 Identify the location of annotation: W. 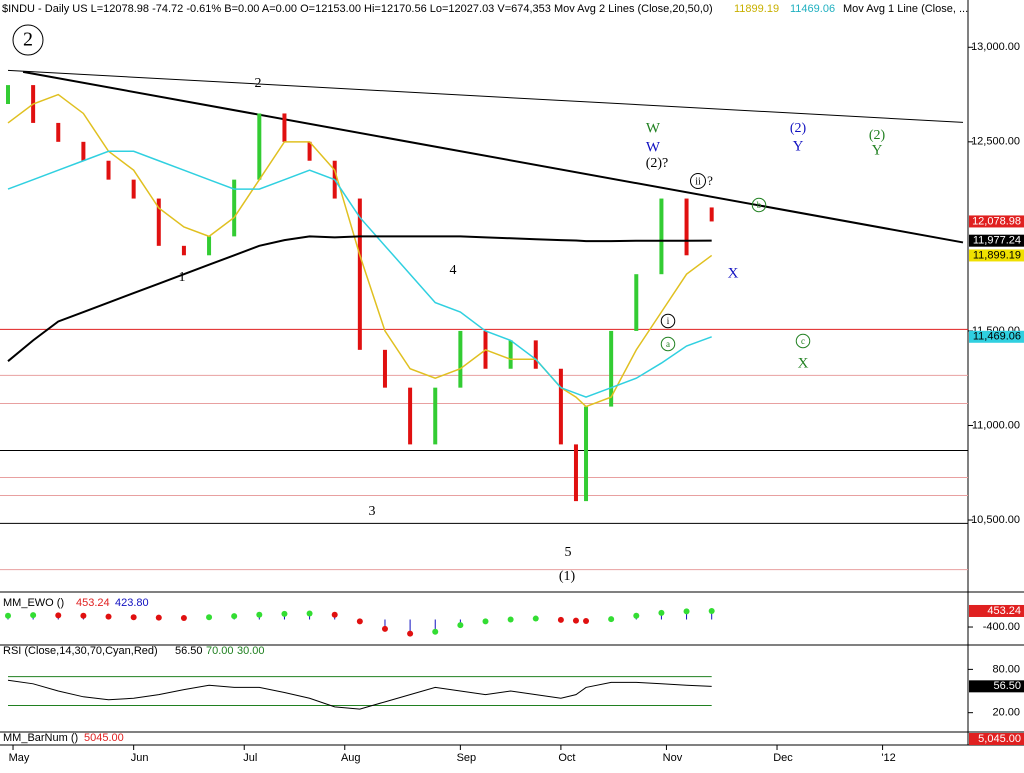
(653, 147).